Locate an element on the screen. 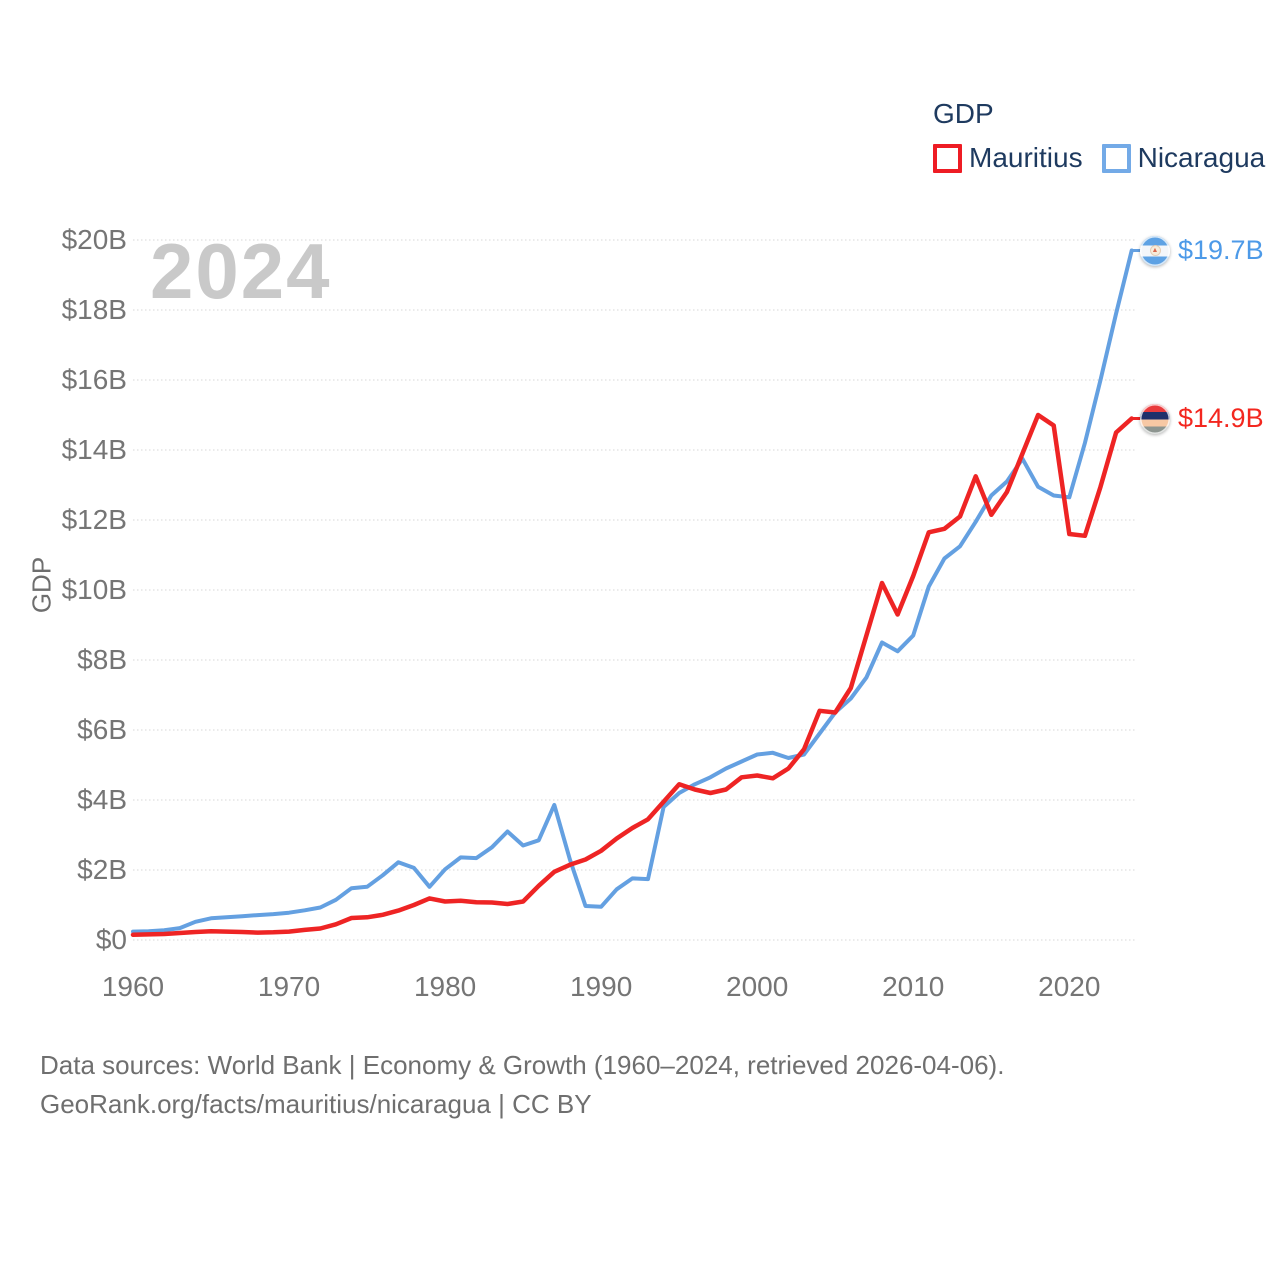  nicaragua-end-value: $19.7B is located at coordinates (1221, 250).